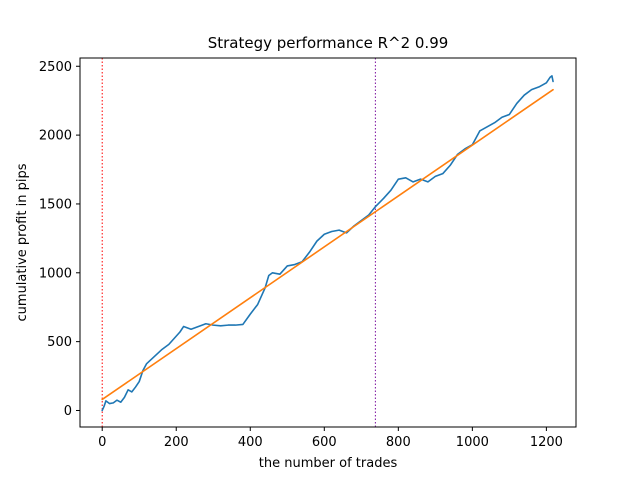 Image resolution: width=640 pixels, height=480 pixels. Describe the element at coordinates (59, 239) in the screenshot. I see `y-axis: 0 500 1000 1500 2000 2500` at that location.